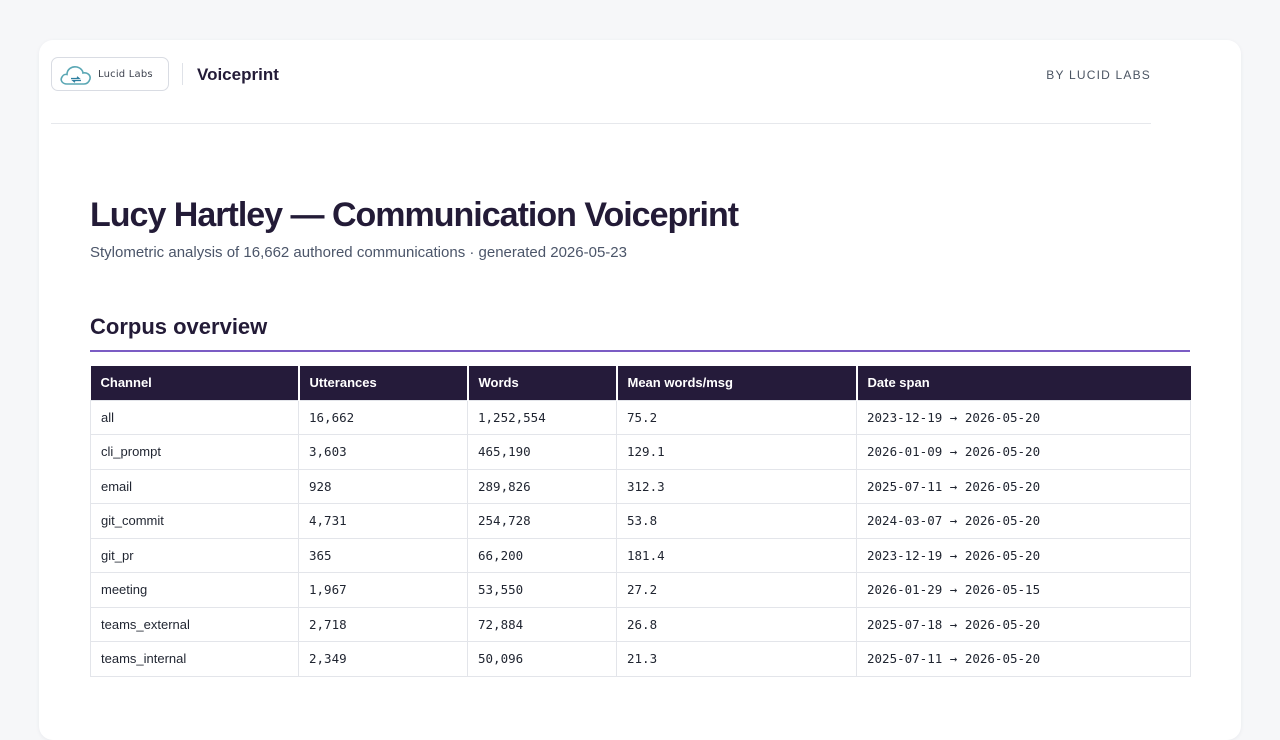 The image size is (1280, 740). What do you see at coordinates (179, 326) in the screenshot?
I see `section-title-corpus-overview: Corpus overview` at bounding box center [179, 326].